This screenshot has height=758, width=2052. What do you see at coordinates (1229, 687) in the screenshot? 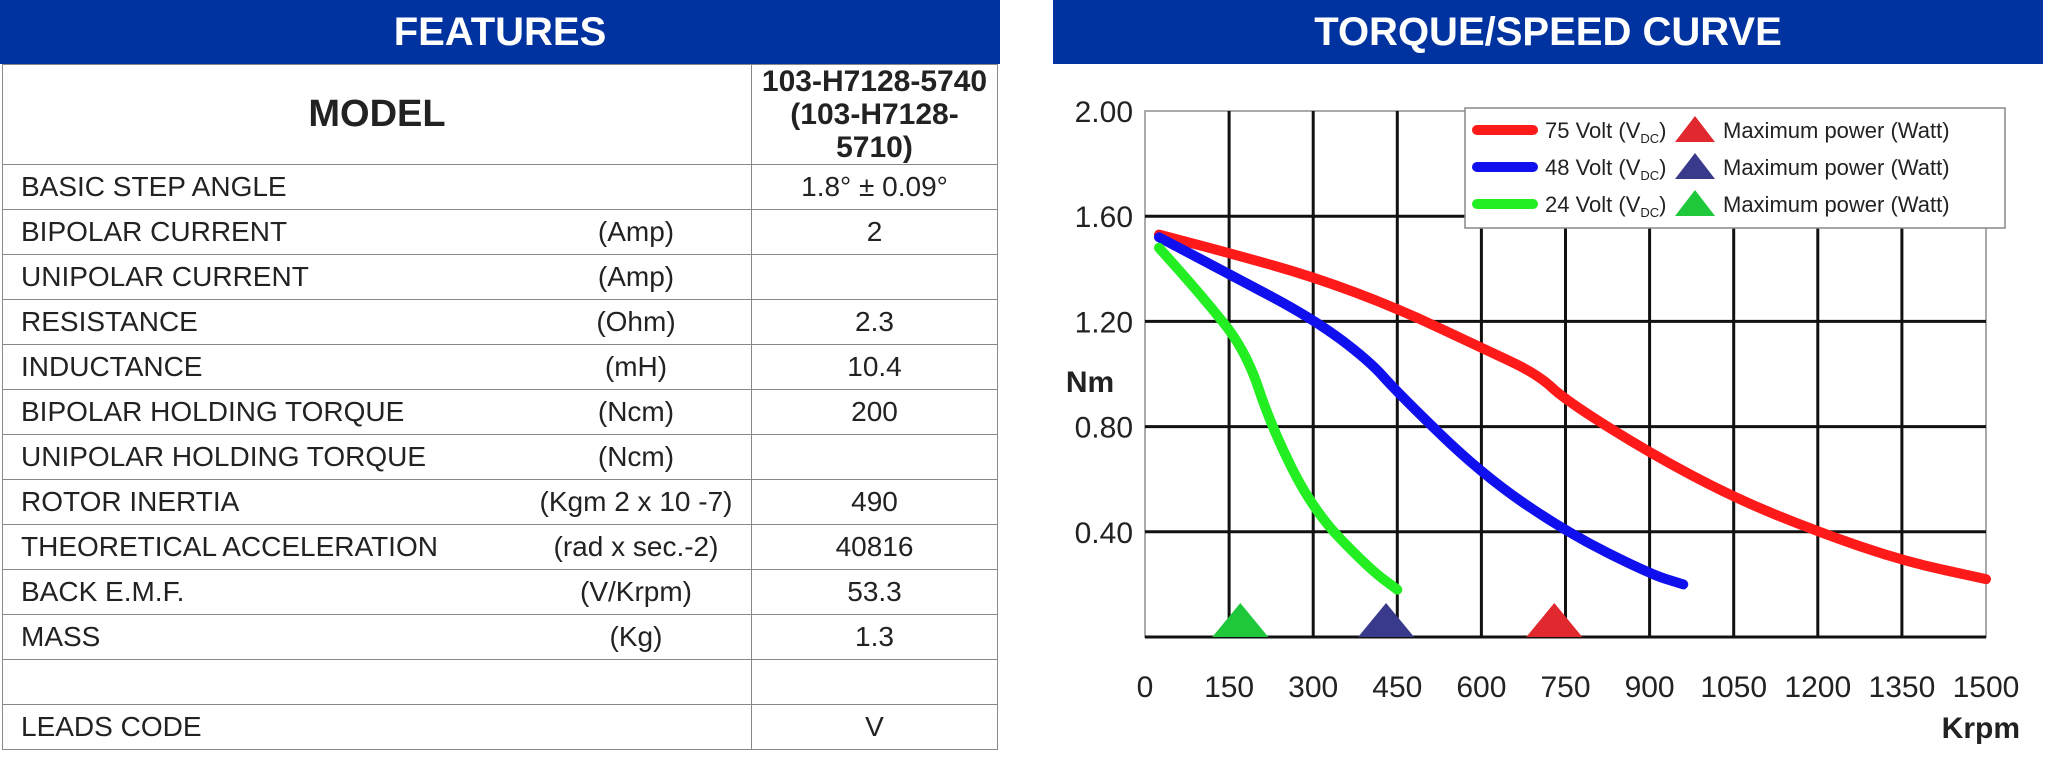
I see `x-tick-label: 150` at bounding box center [1229, 687].